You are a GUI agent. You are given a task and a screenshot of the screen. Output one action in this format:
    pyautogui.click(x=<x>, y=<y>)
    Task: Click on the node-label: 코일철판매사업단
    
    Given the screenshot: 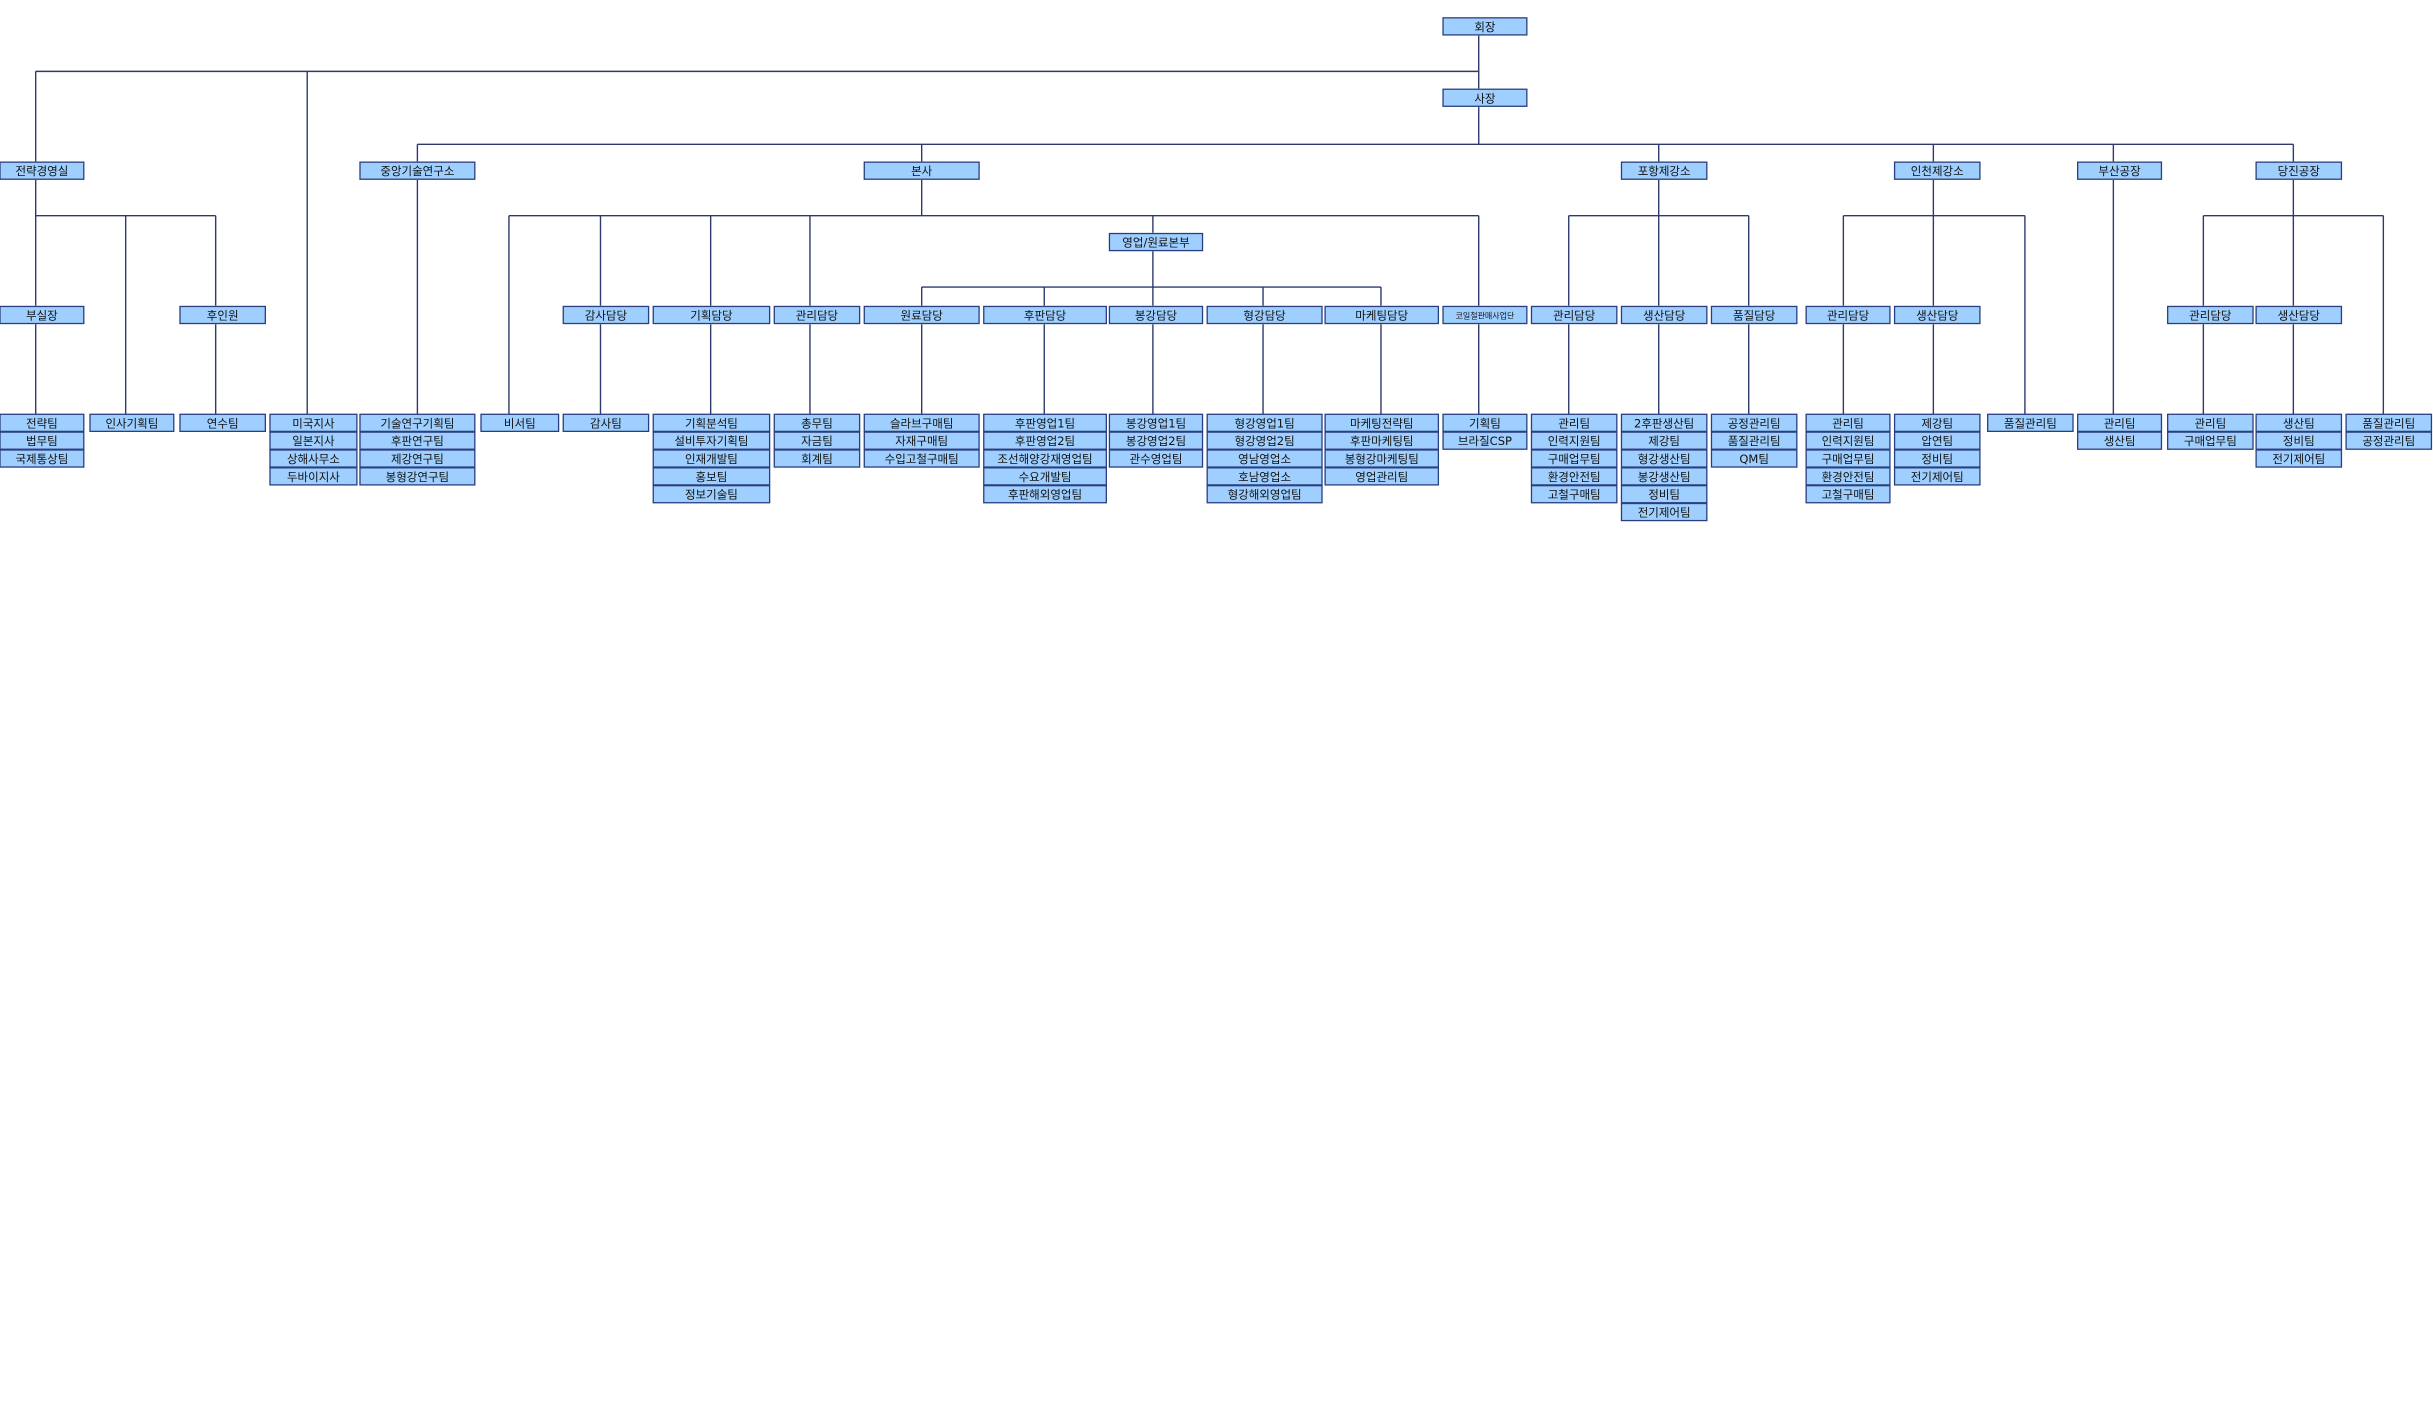 What is the action you would take?
    pyautogui.click(x=1485, y=315)
    